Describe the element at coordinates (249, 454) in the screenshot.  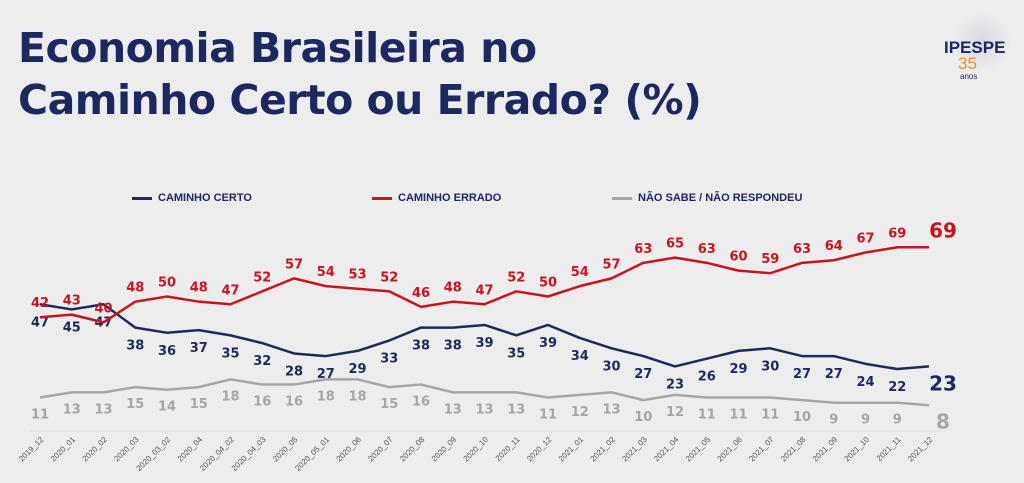
I see `x-tick-label: 2020_04_03` at that location.